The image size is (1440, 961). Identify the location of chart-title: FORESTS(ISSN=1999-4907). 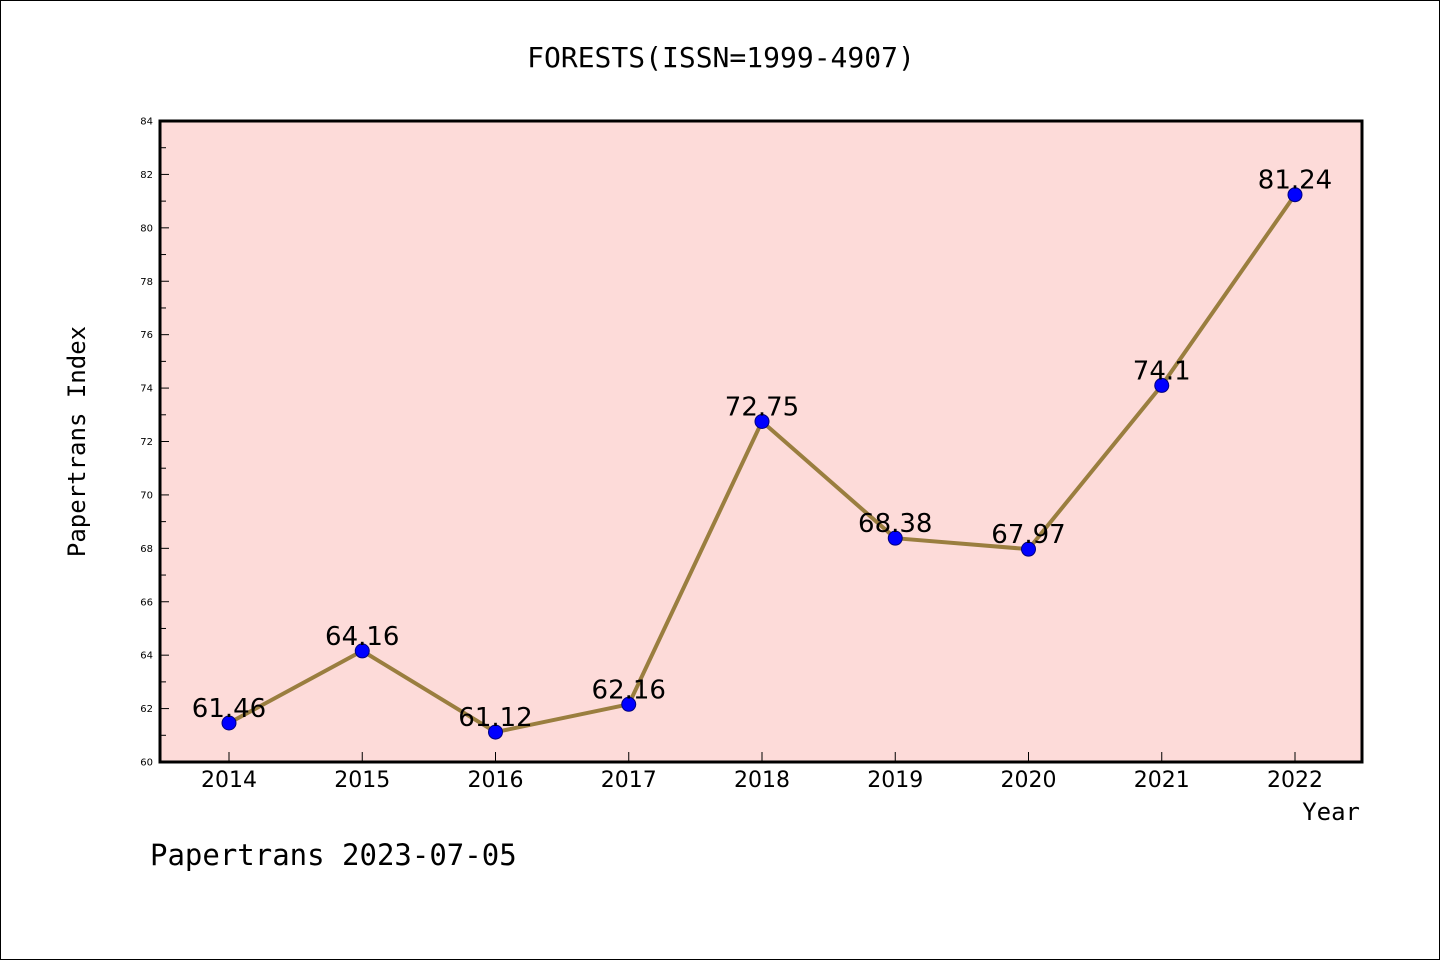
(721, 57).